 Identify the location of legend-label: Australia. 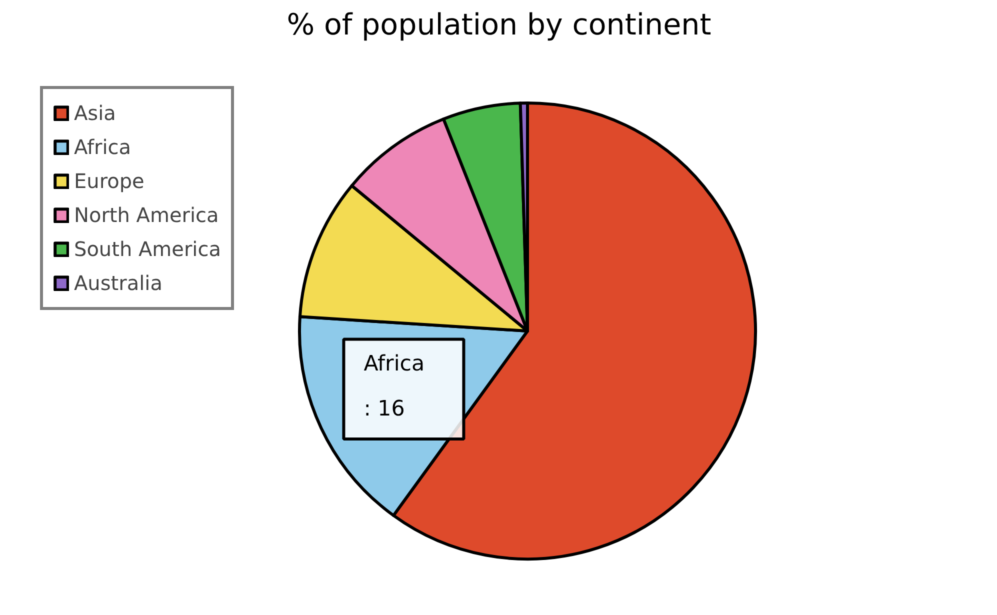
(118, 283).